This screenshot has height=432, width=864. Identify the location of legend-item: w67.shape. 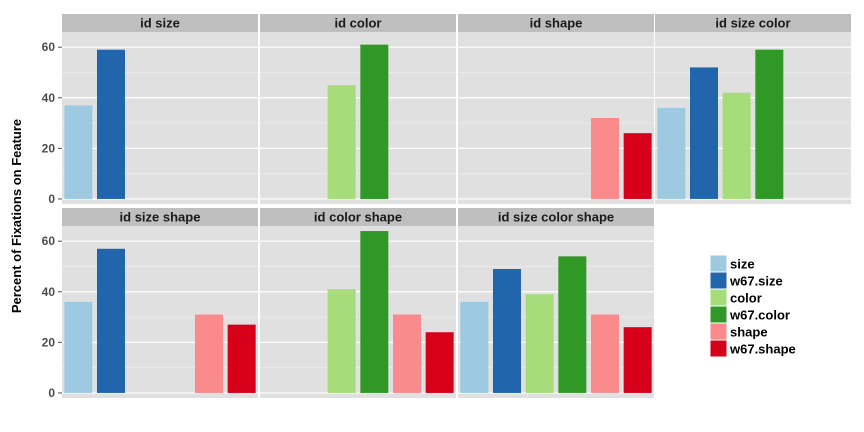
(752, 348).